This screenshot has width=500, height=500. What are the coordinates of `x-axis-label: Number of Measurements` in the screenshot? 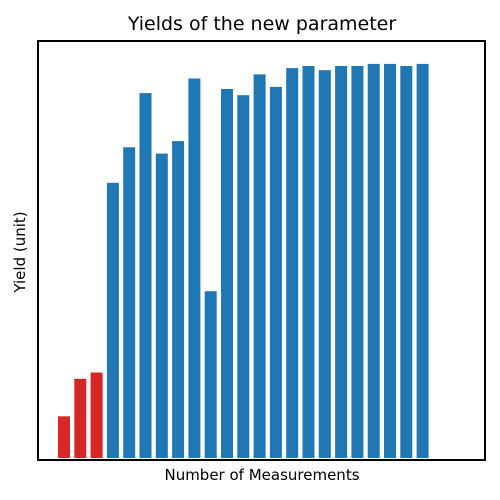 It's located at (261, 475).